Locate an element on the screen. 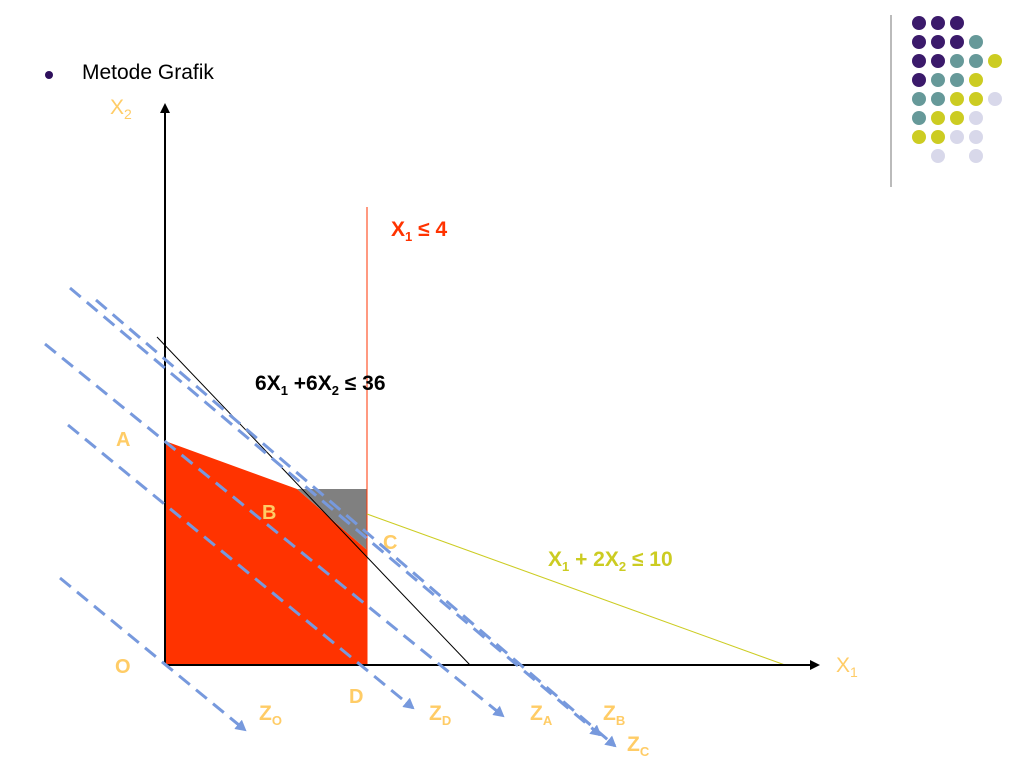 The width and height of the screenshot is (1024, 768). constraint-line-6x1-6x2 is located at coordinates (313, 501).